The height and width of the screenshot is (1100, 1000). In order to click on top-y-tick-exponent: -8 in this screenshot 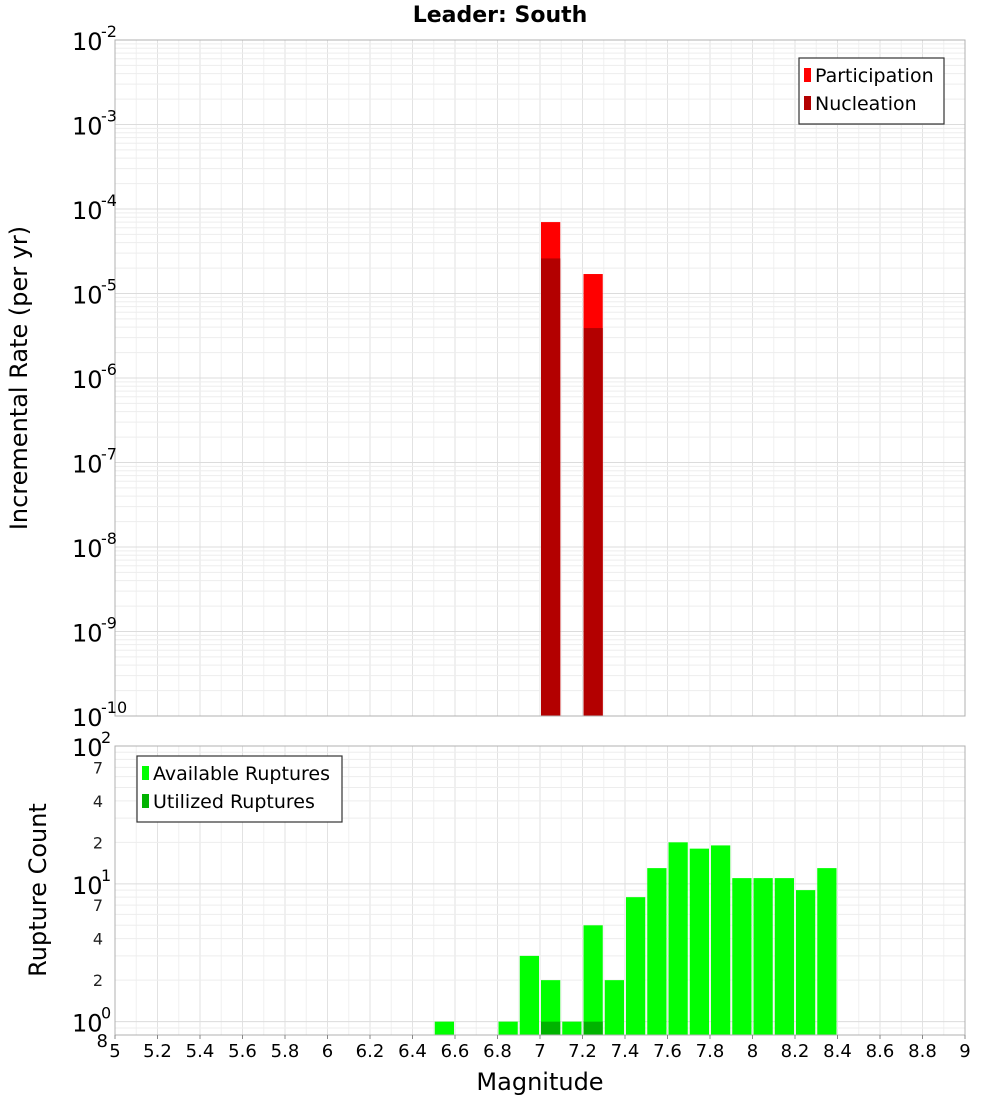, I will do `click(109, 538)`.